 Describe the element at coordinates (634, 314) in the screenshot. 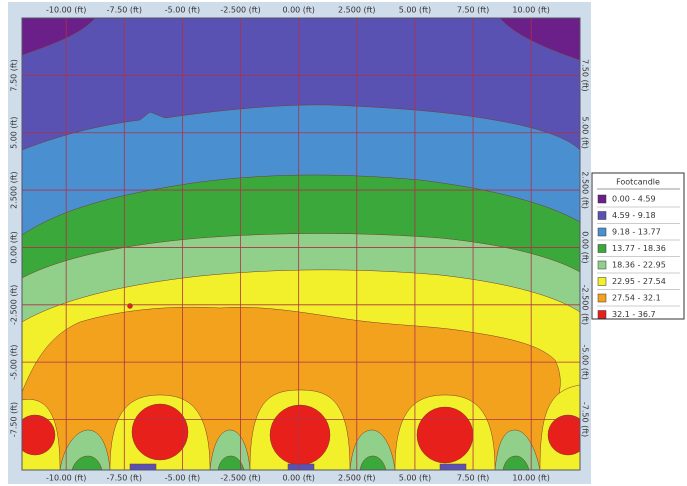

I see `legend-label: 32.1 - 36.7` at that location.